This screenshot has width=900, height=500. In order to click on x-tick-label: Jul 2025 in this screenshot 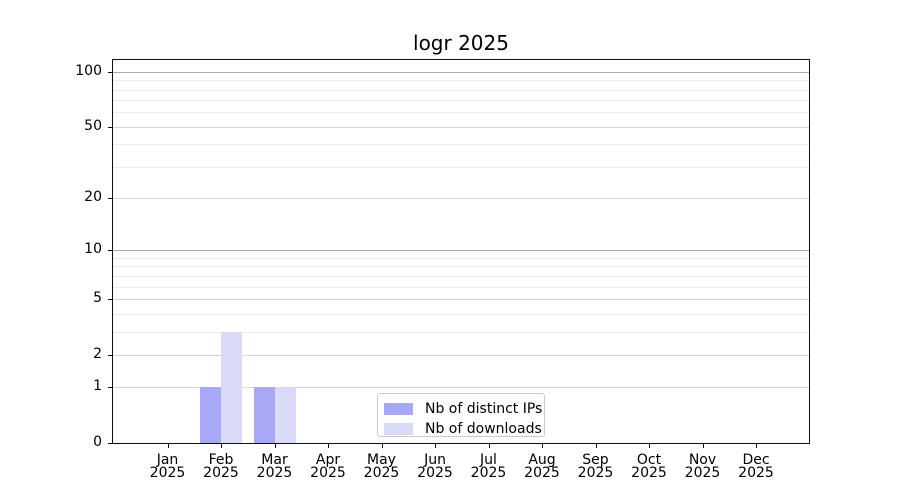, I will do `click(489, 466)`.